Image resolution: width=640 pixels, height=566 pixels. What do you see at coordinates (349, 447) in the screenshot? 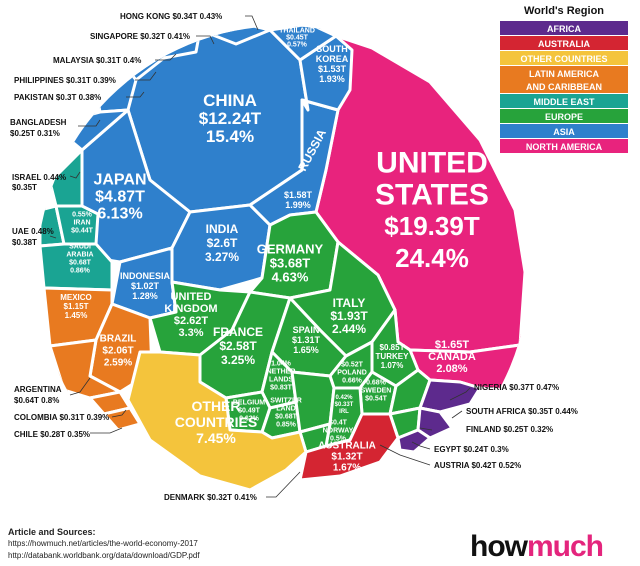
I see `cell-australia` at bounding box center [349, 447].